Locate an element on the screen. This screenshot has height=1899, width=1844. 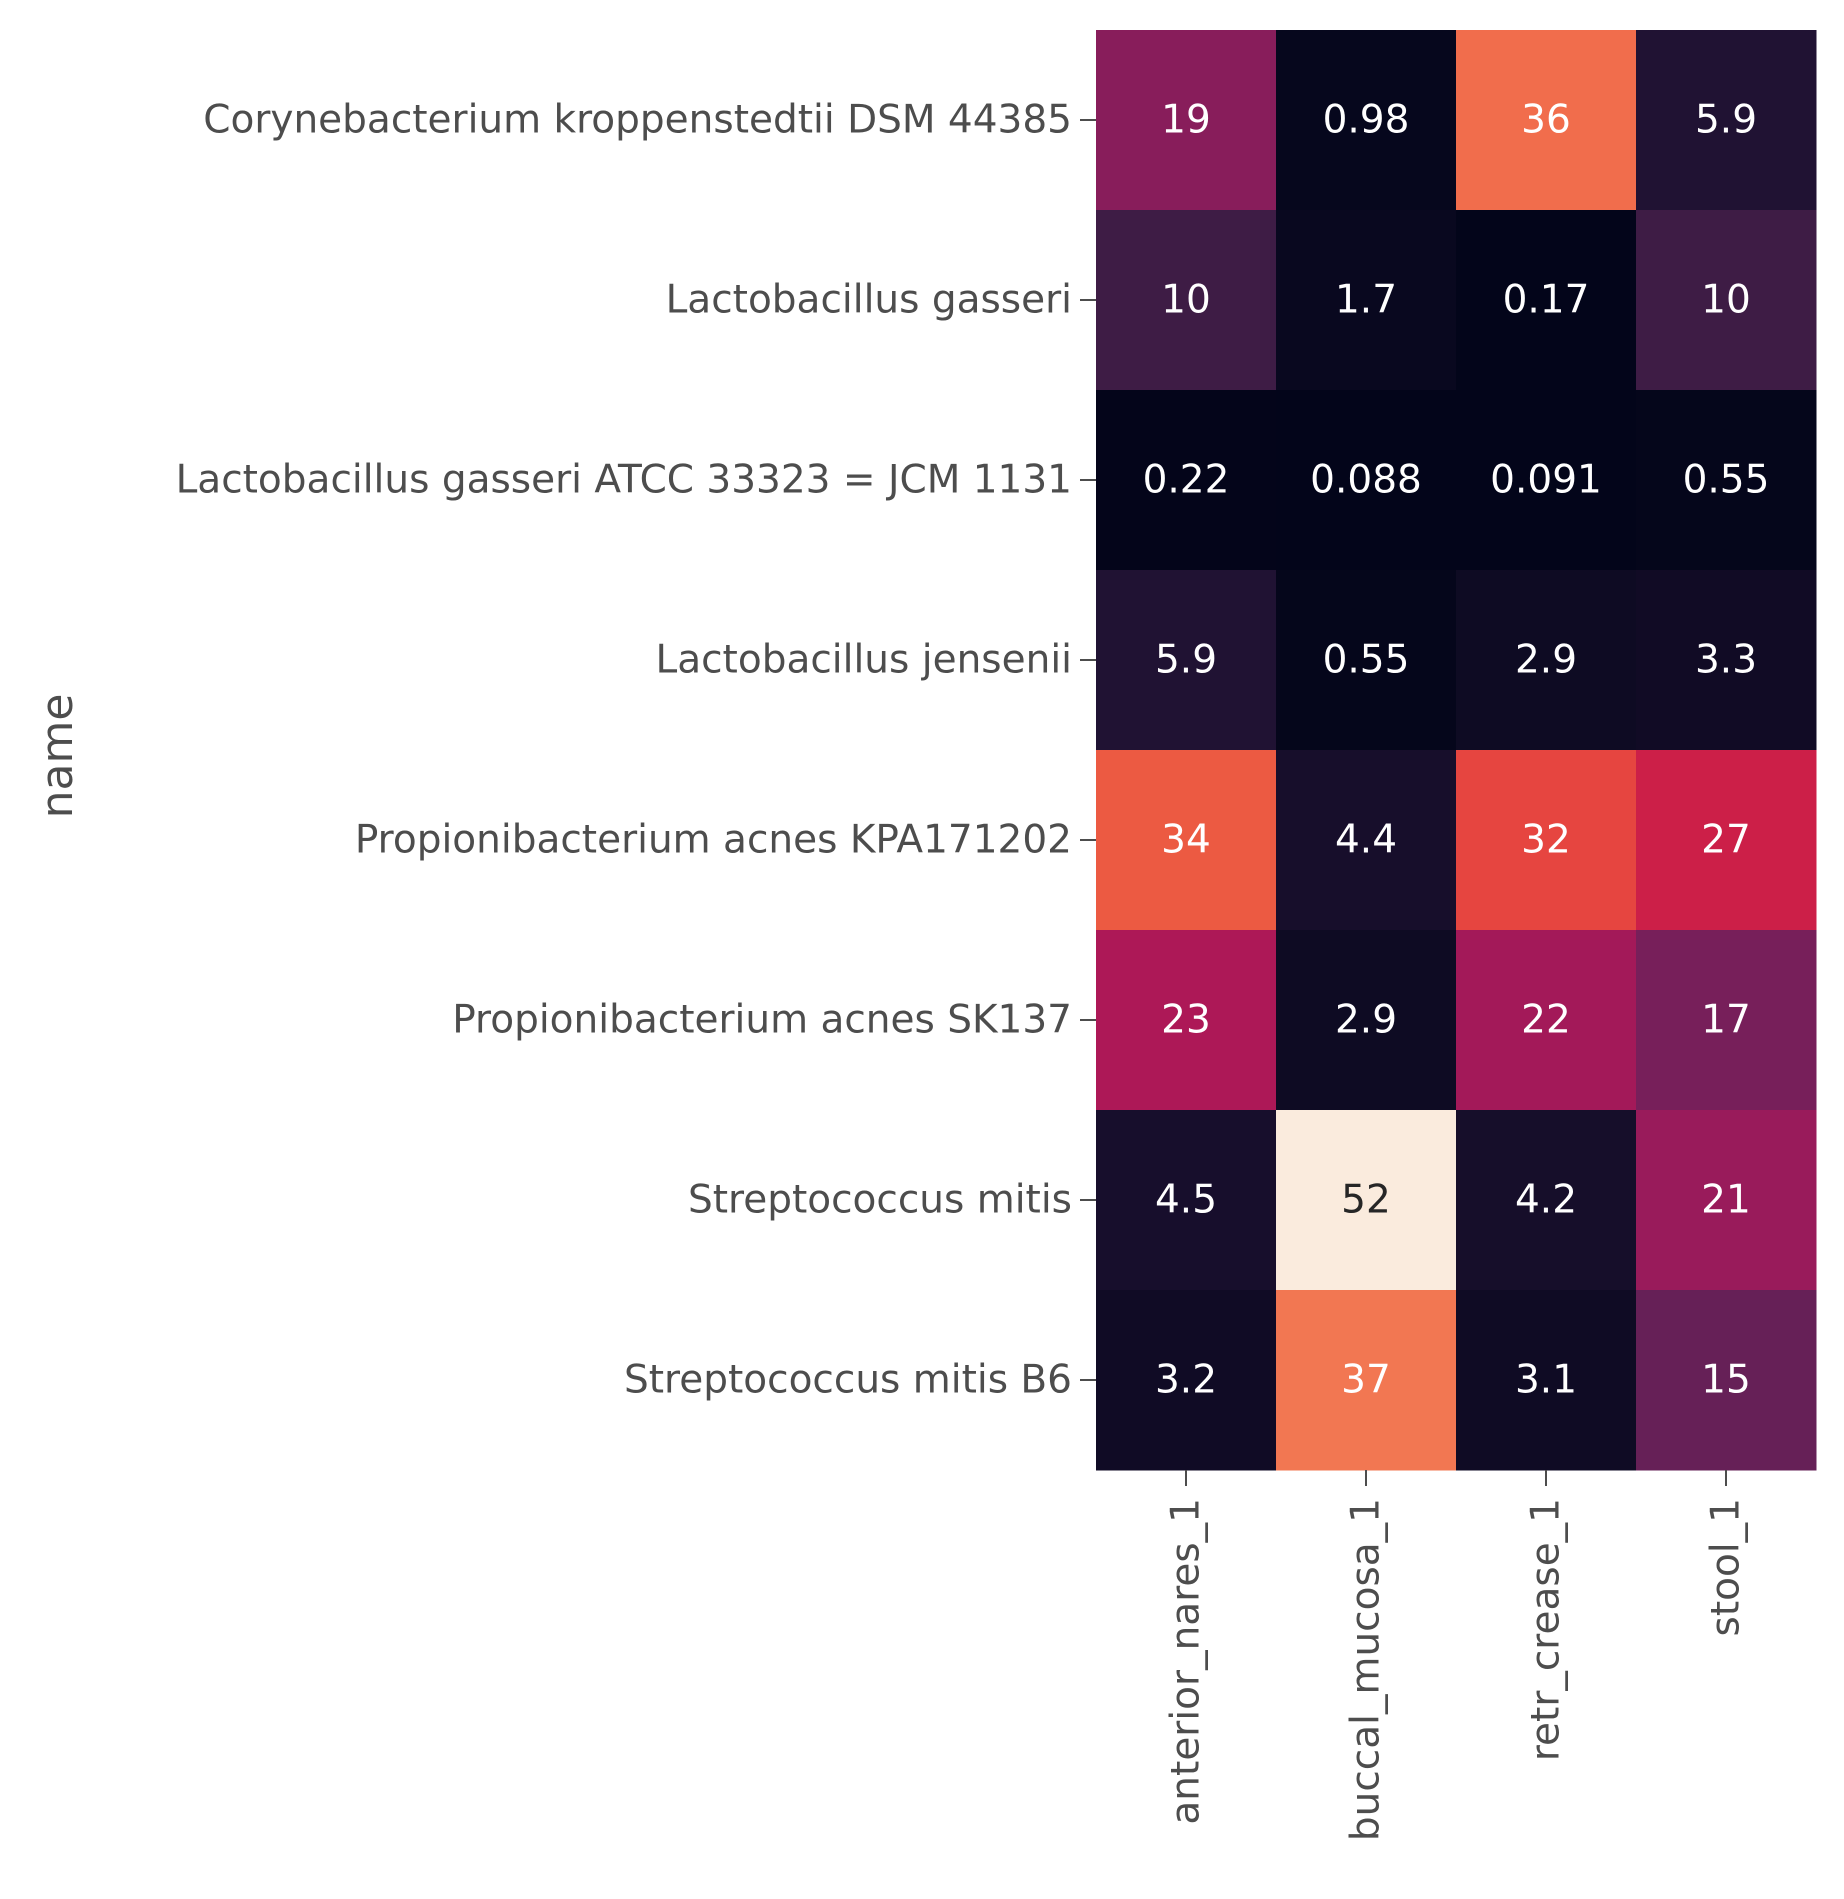
cell-value-label: 1.7 is located at coordinates (1366, 300).